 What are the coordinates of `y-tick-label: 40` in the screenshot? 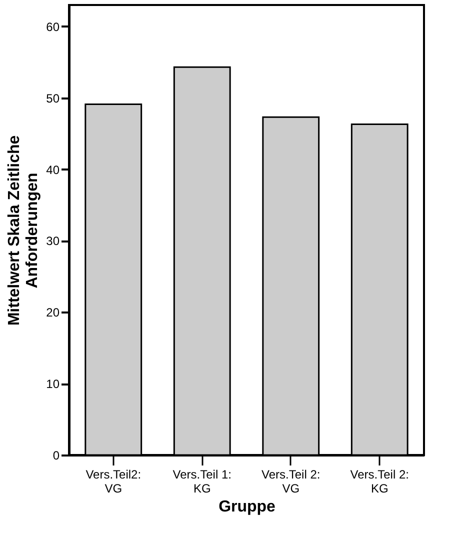 It's located at (53, 169).